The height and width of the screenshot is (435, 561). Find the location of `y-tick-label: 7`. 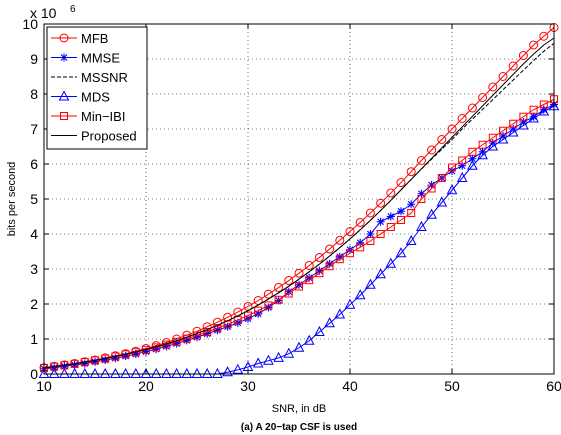

y-tick-label: 7 is located at coordinates (34, 129).